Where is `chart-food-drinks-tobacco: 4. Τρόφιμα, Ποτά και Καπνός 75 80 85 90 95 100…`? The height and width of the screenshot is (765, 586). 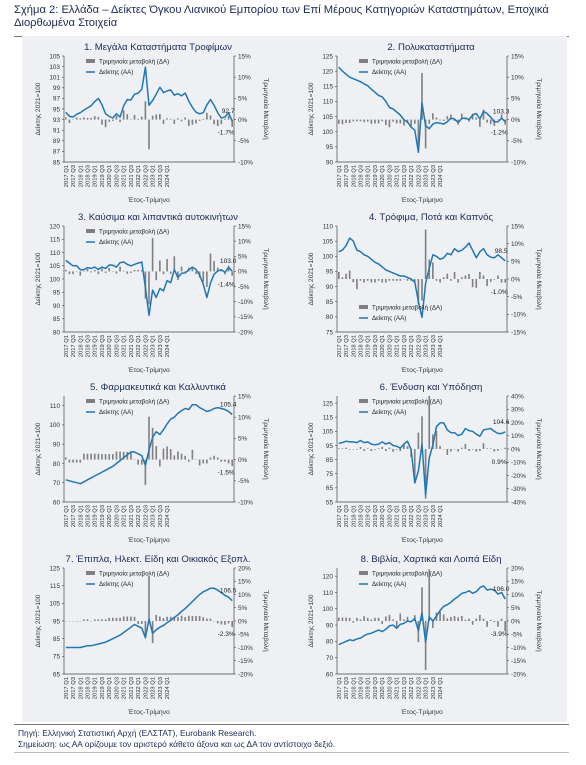 chart-food-drinks-tobacco: 4. Τρόφιμα, Ποτά και Καπνός 75 80 85 90 95 100… is located at coordinates (425, 293).